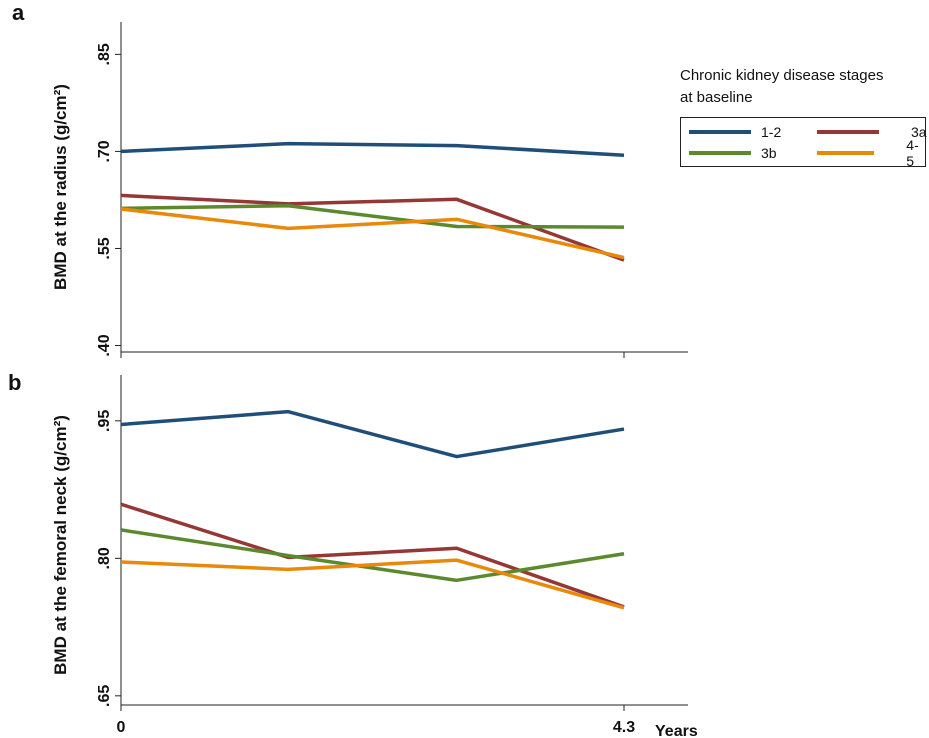  Describe the element at coordinates (919, 132) in the screenshot. I see `legend-label-3a: 3a` at that location.